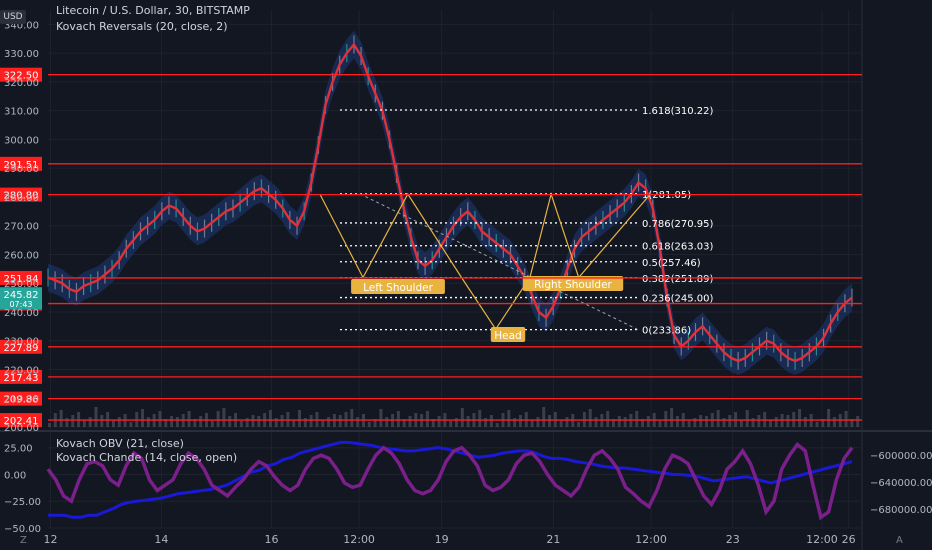 This screenshot has height=550, width=932. I want to click on y-tick-label: 260.00, so click(21, 255).